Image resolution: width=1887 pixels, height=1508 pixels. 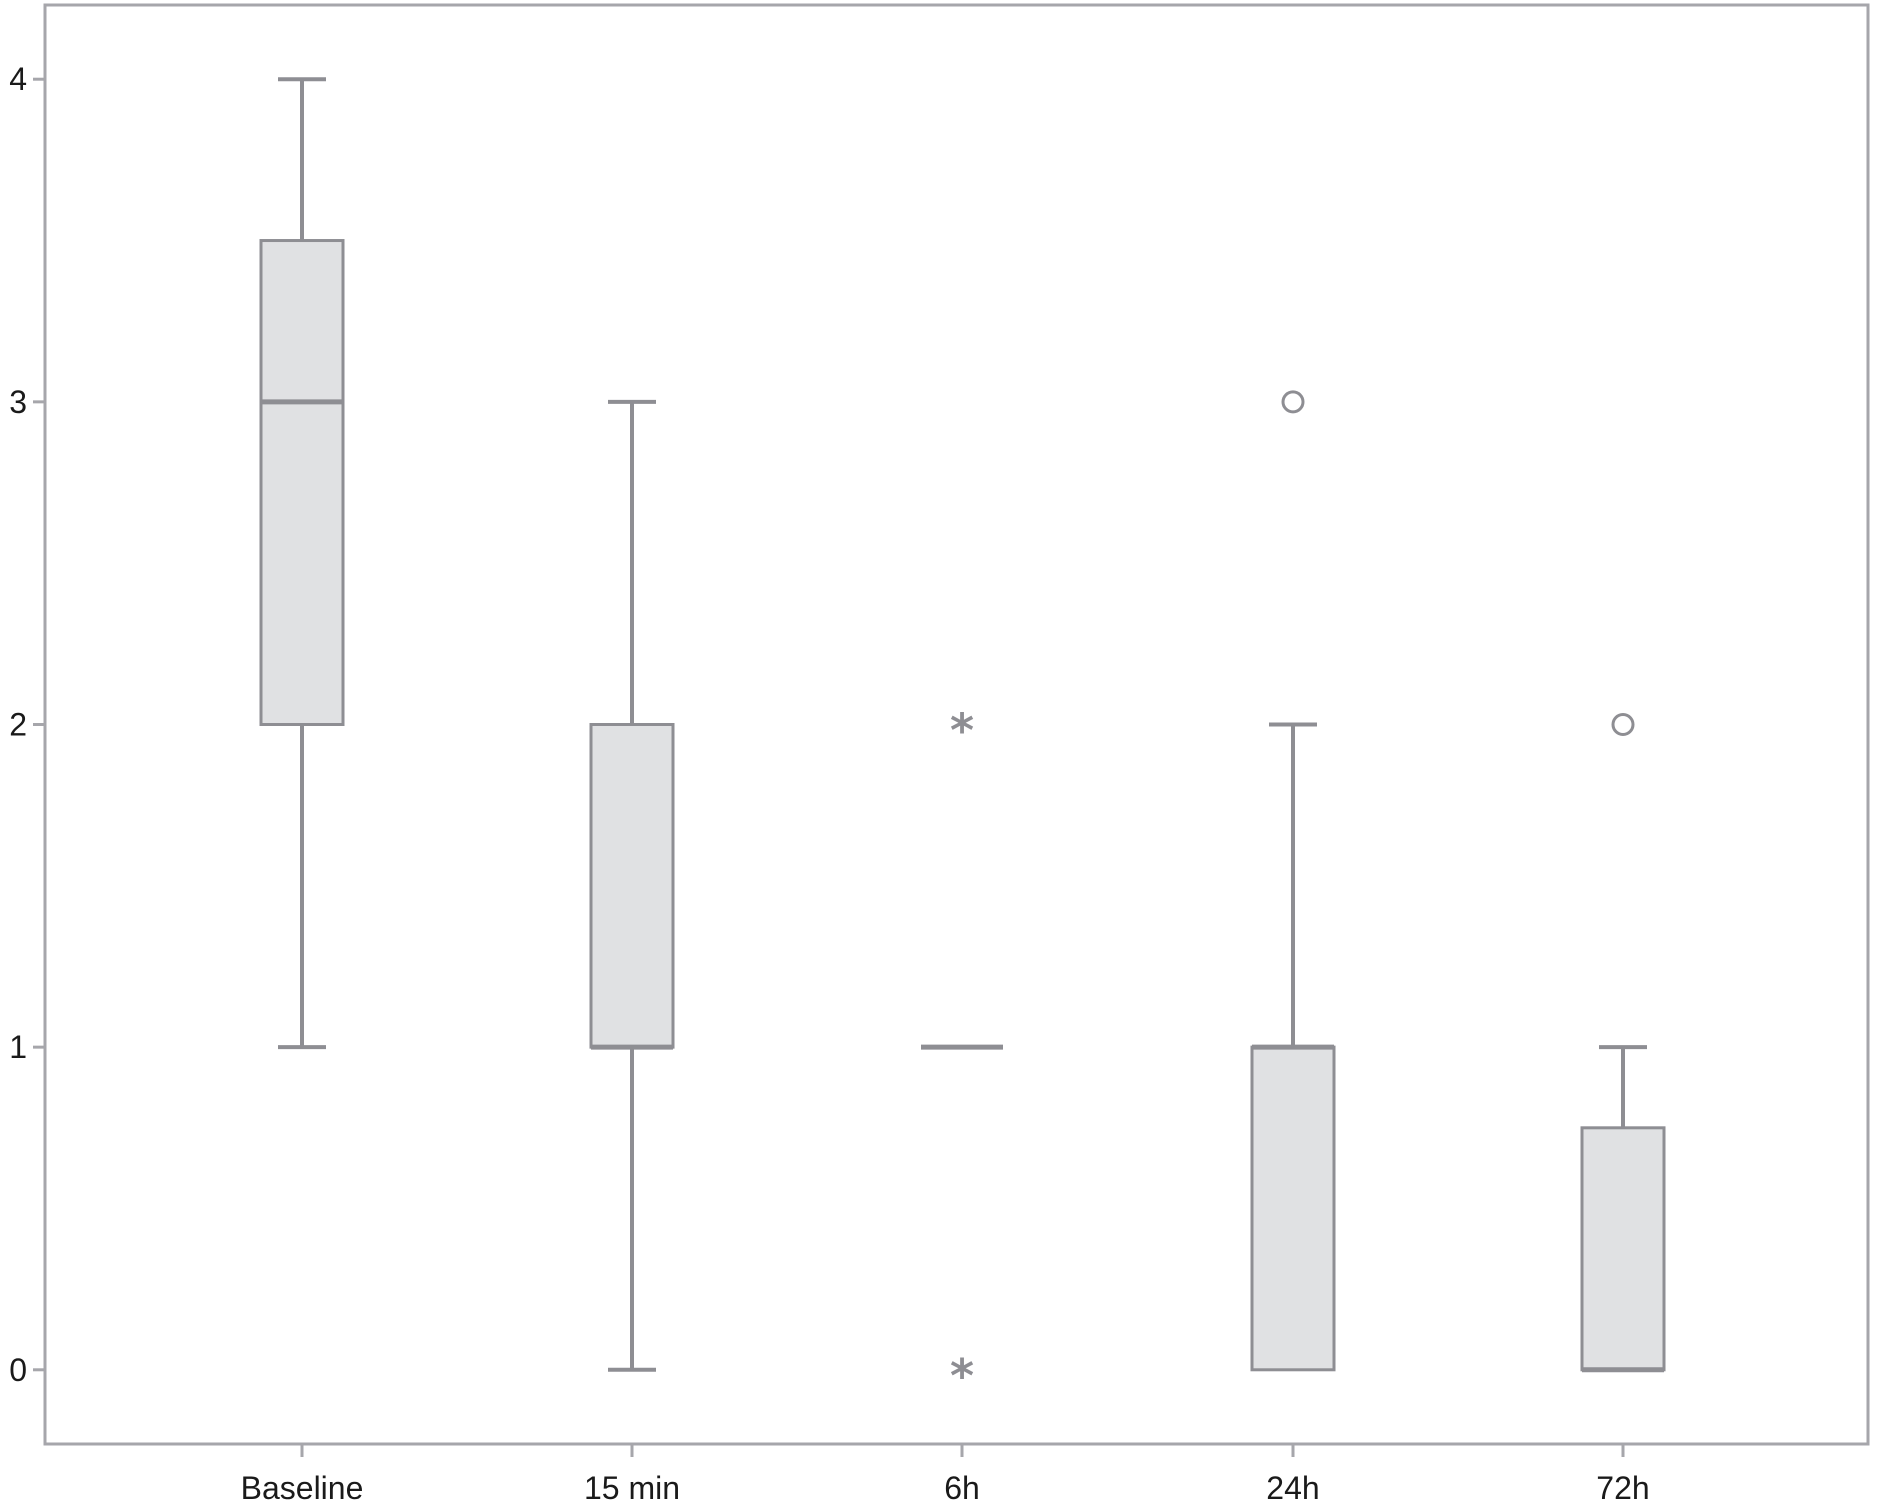 What do you see at coordinates (1292, 1488) in the screenshot?
I see `x-tick-label: 24h` at bounding box center [1292, 1488].